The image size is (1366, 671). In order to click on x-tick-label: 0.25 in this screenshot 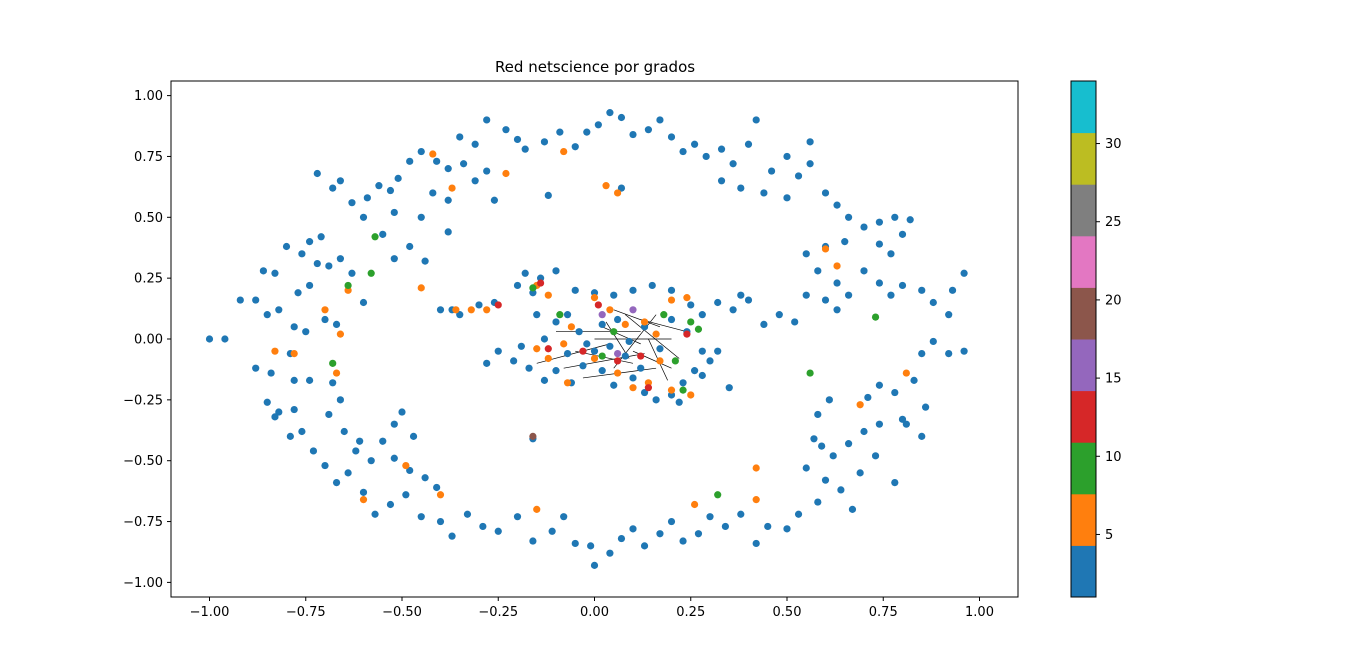, I will do `click(690, 612)`.